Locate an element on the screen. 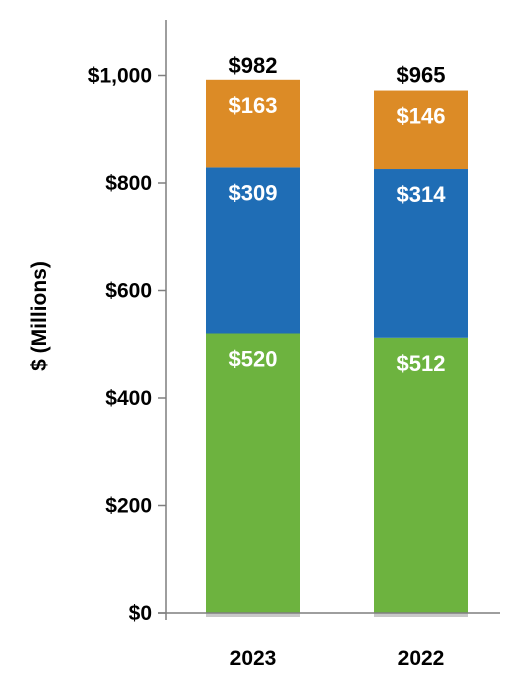 This screenshot has width=526, height=695. y-tick-label: $1,000 is located at coordinates (120, 76).